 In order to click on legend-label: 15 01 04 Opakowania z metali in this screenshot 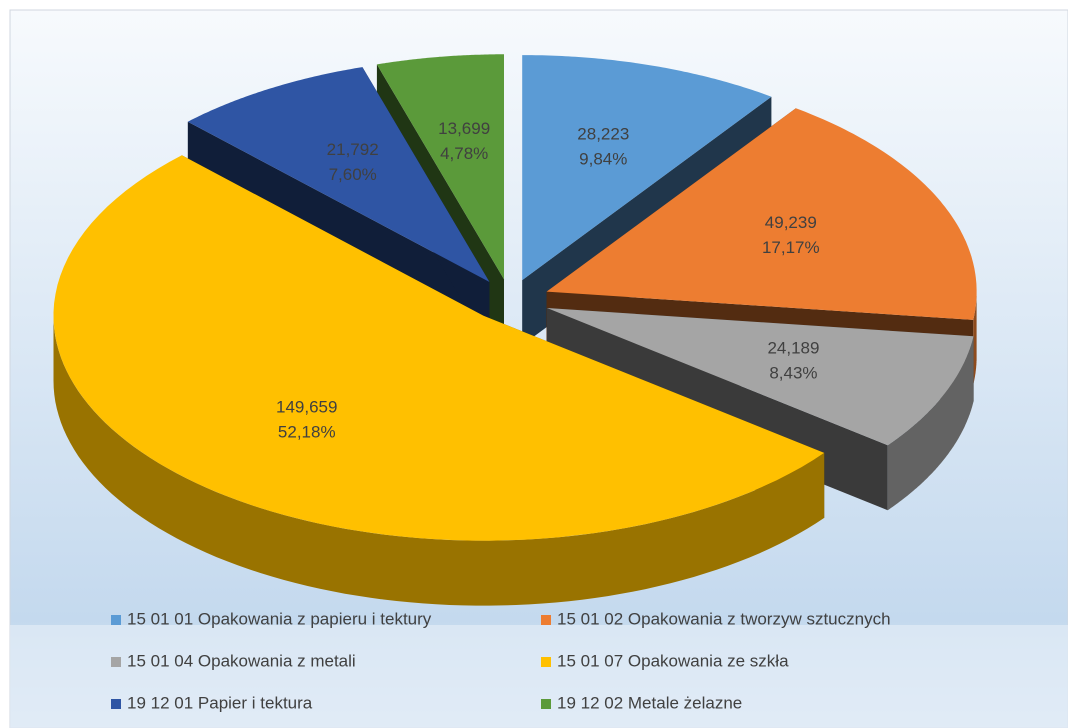, I will do `click(241, 660)`.